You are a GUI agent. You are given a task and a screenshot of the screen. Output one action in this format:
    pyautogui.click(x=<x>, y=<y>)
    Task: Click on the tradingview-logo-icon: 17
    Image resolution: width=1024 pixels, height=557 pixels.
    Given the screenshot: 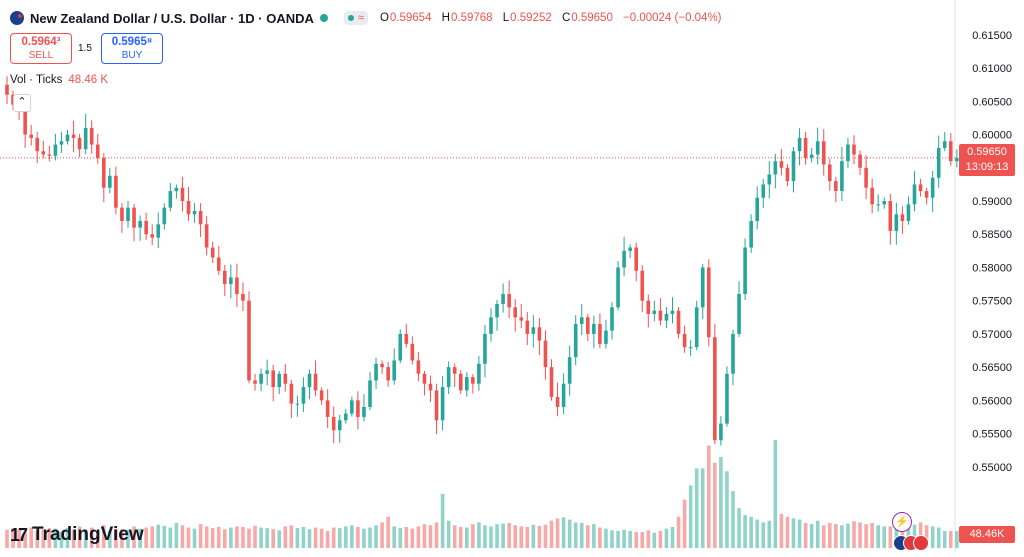 What is the action you would take?
    pyautogui.click(x=19, y=534)
    